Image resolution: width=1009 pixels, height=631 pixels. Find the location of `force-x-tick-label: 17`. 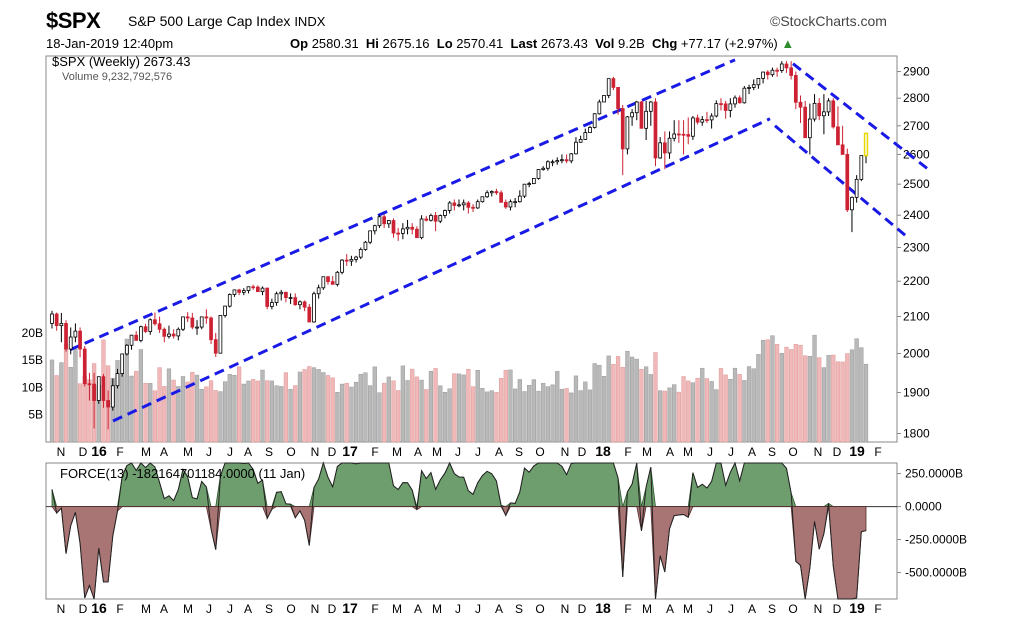

force-x-tick-label: 17 is located at coordinates (350, 608).